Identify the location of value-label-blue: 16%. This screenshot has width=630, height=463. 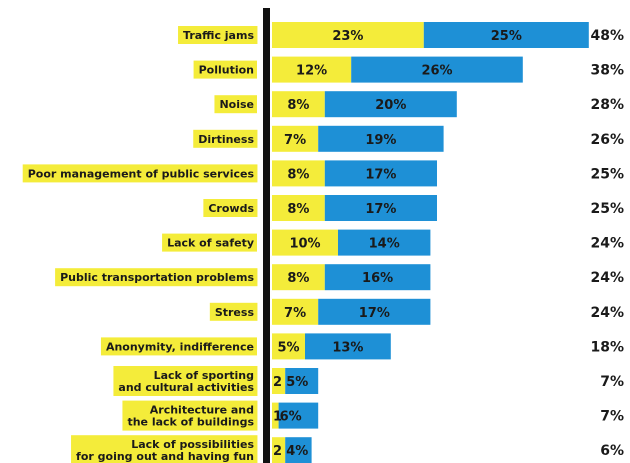
(377, 278).